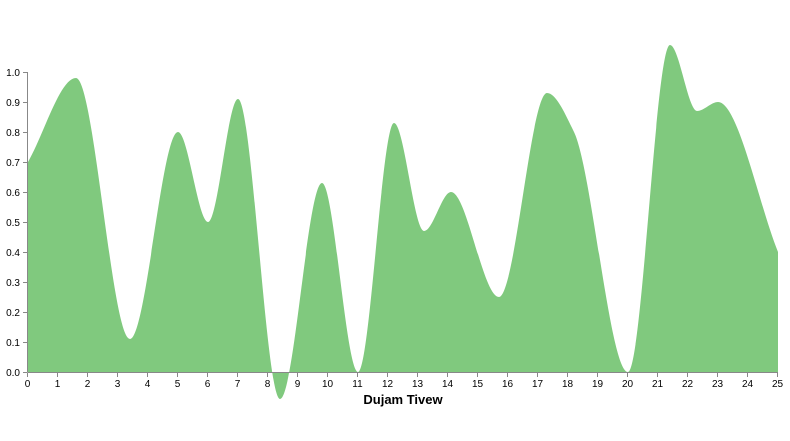 Image resolution: width=790 pixels, height=441 pixels. Describe the element at coordinates (148, 384) in the screenshot. I see `x-tick-label: 4` at that location.